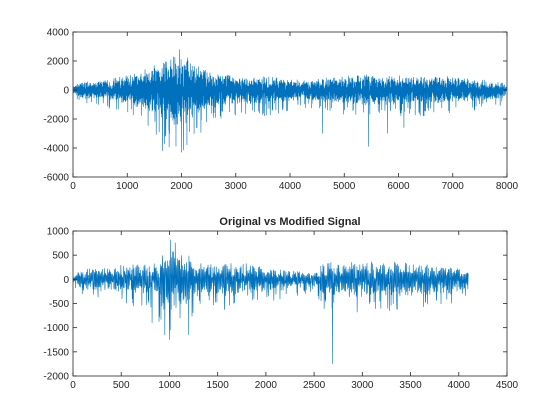  Describe the element at coordinates (398, 186) in the screenshot. I see `top-x-tick-label: 6000` at that location.